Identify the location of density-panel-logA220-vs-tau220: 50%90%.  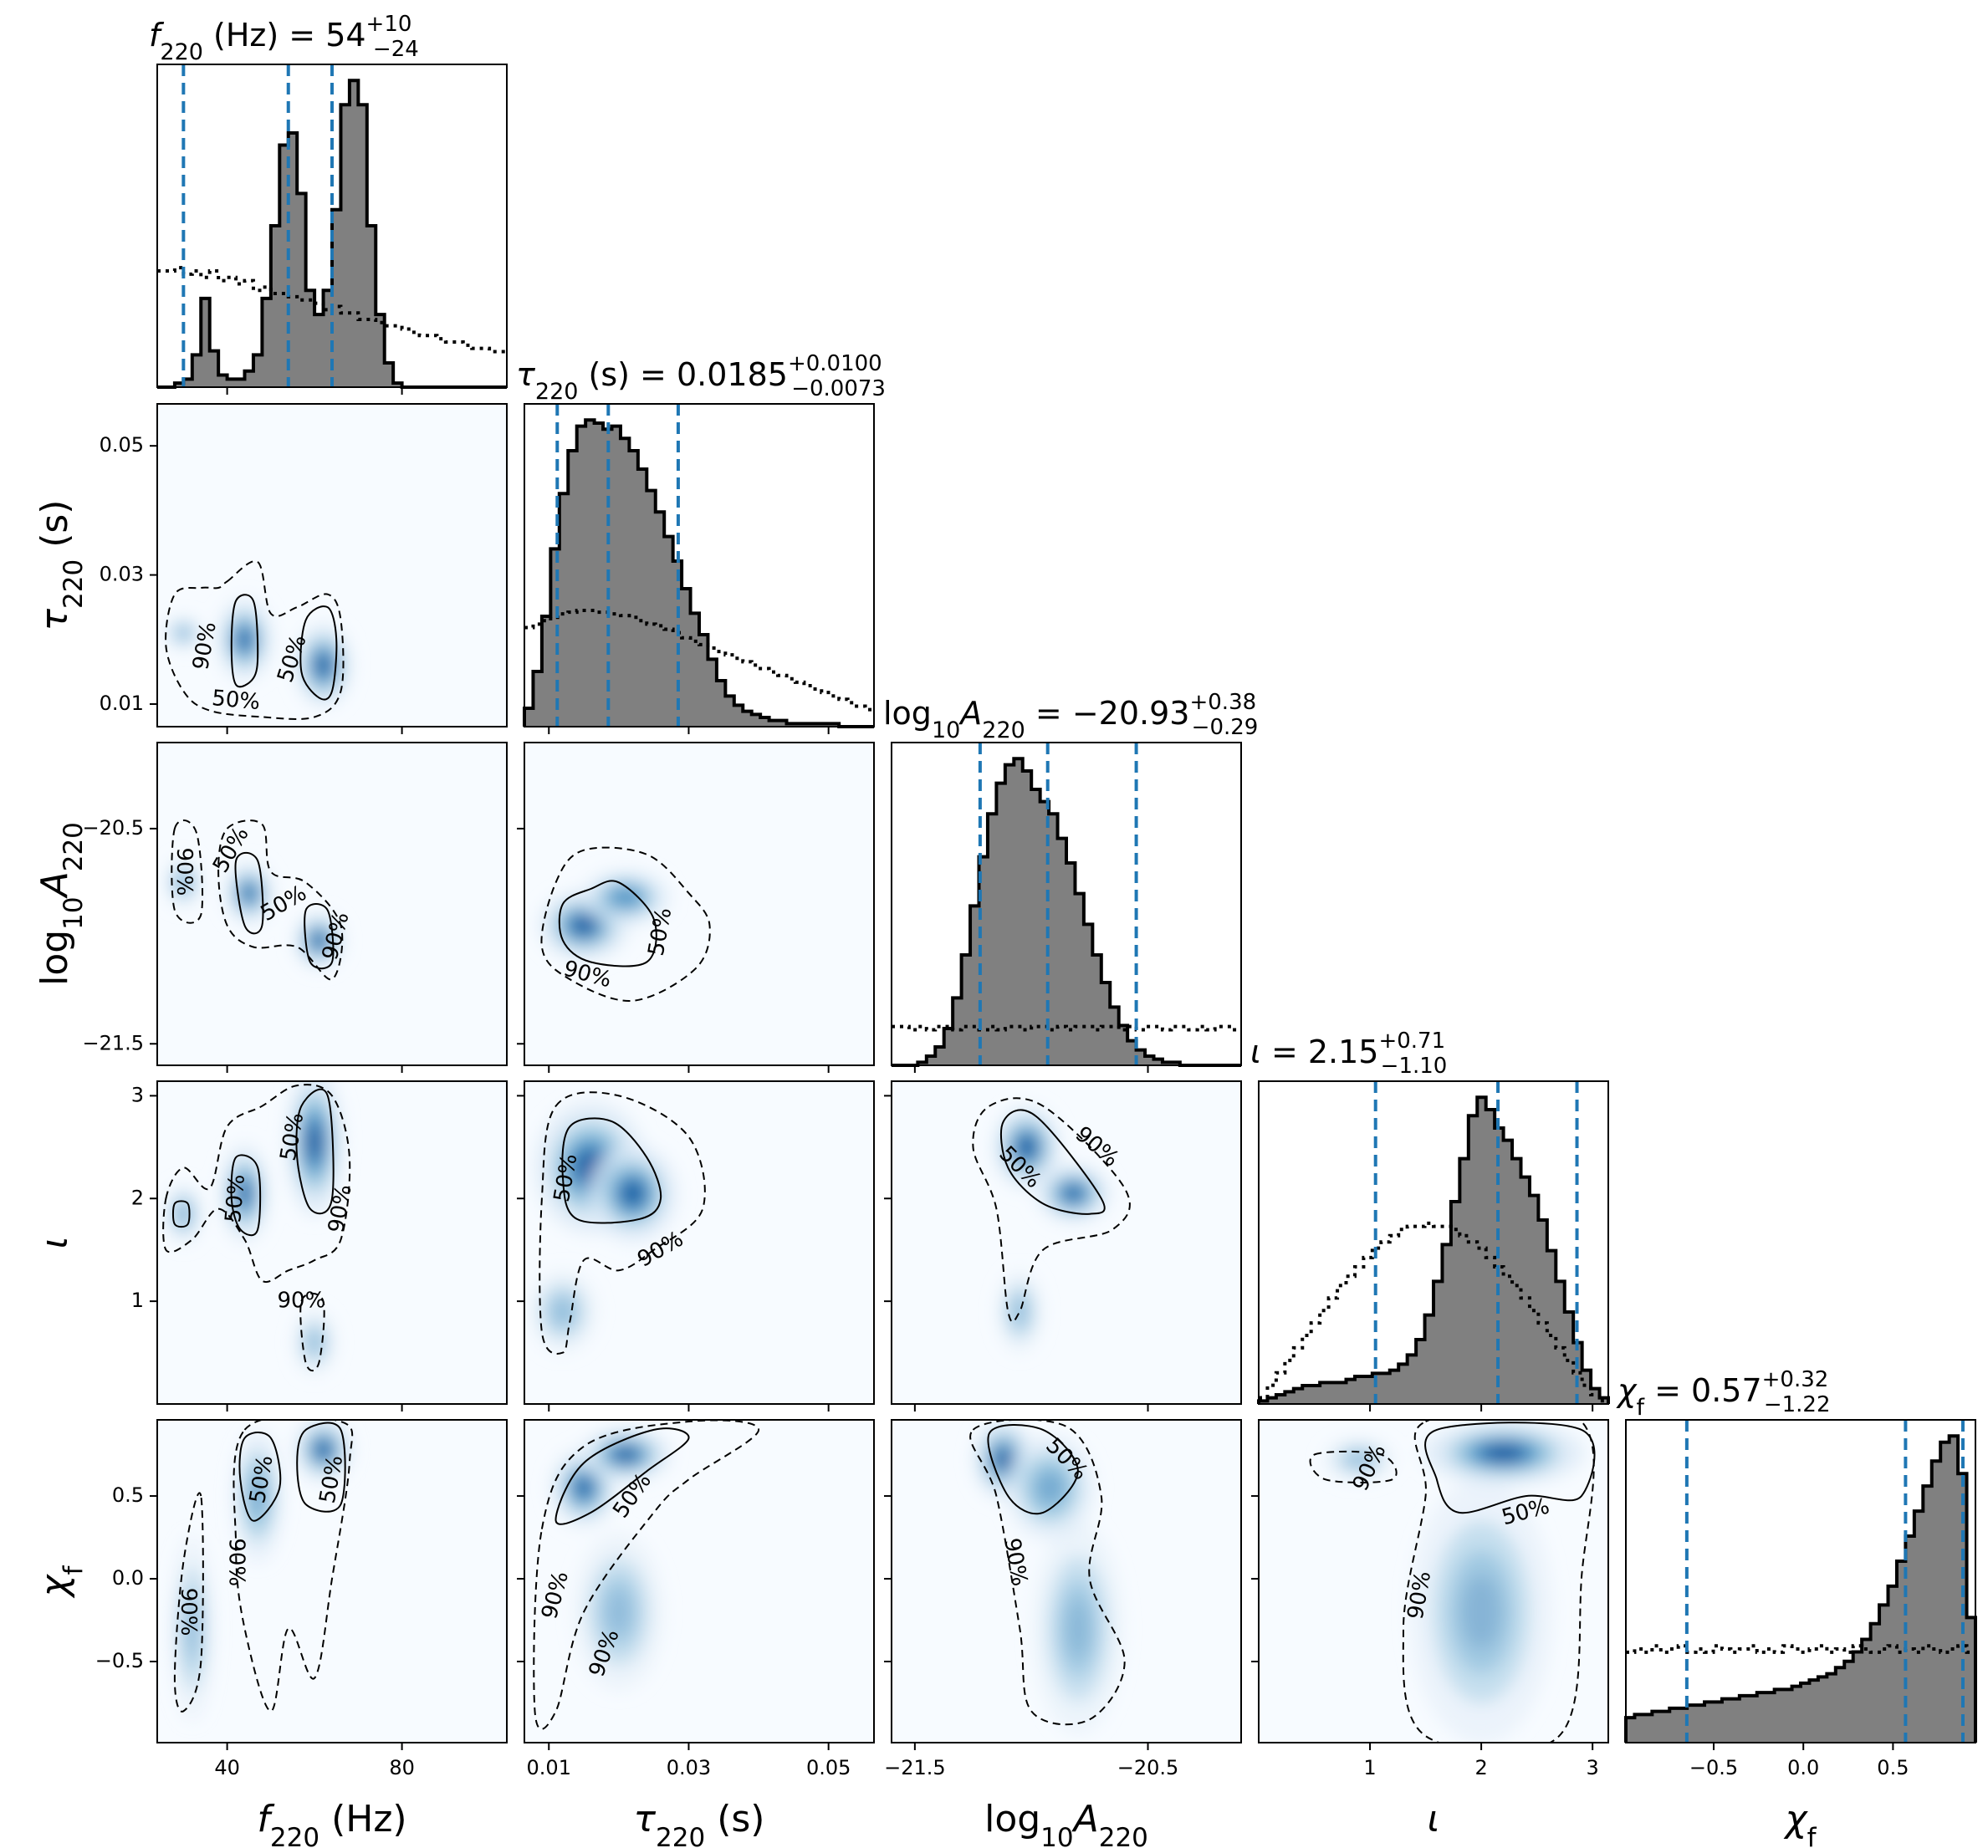
(699, 904).